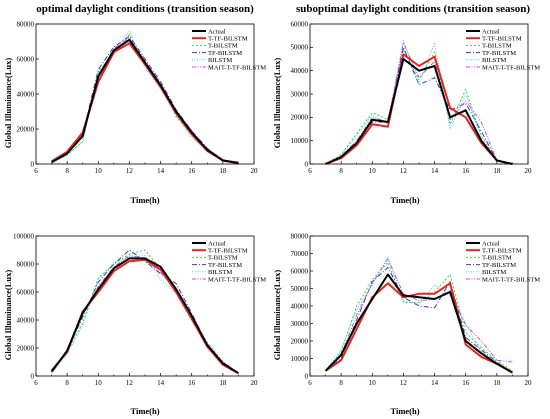 The width and height of the screenshot is (550, 419). What do you see at coordinates (300, 141) in the screenshot?
I see `y-tick-label: 10000` at bounding box center [300, 141].